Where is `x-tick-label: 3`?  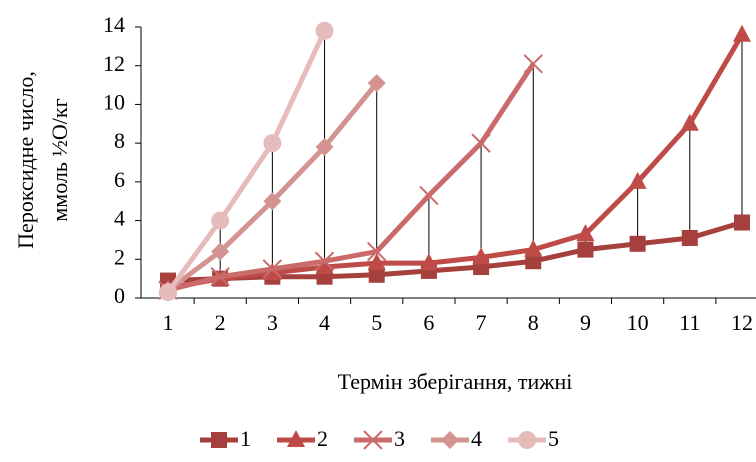 x-tick-label: 3 is located at coordinates (272, 322).